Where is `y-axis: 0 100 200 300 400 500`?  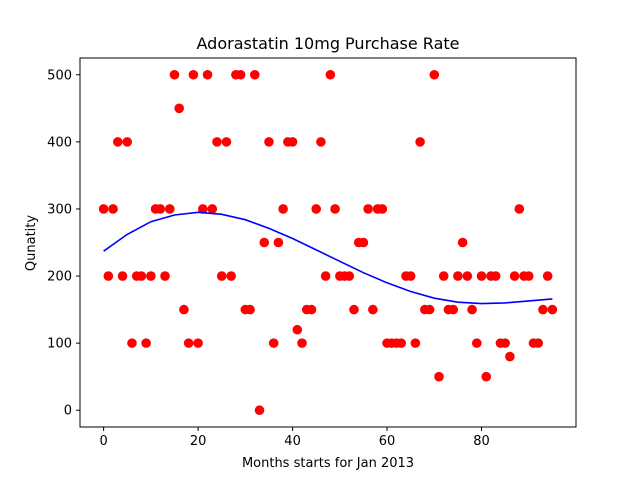 y-axis: 0 100 200 300 400 500 is located at coordinates (63, 243).